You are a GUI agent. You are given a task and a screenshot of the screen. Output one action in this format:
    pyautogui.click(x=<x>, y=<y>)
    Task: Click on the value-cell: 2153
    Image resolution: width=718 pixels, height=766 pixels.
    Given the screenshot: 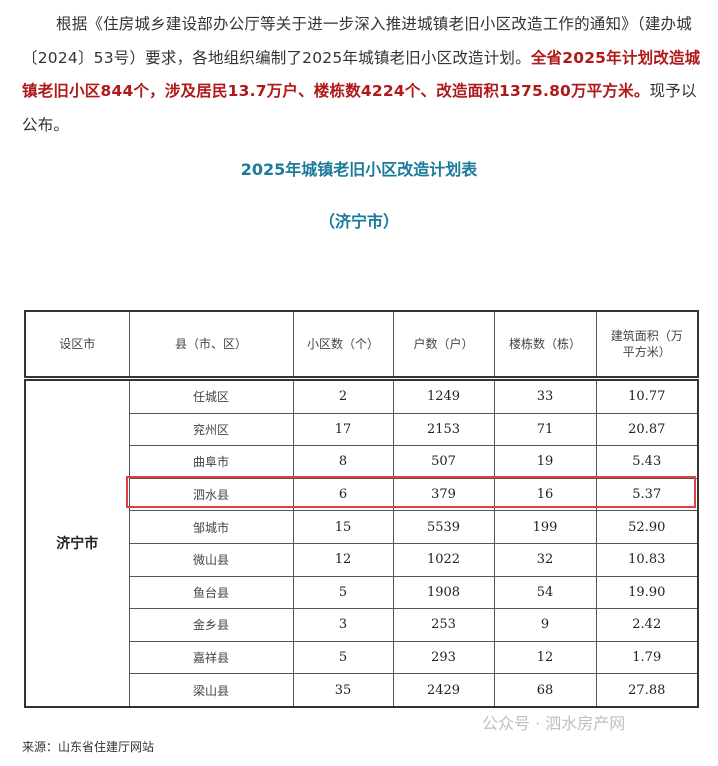 What is the action you would take?
    pyautogui.click(x=443, y=429)
    